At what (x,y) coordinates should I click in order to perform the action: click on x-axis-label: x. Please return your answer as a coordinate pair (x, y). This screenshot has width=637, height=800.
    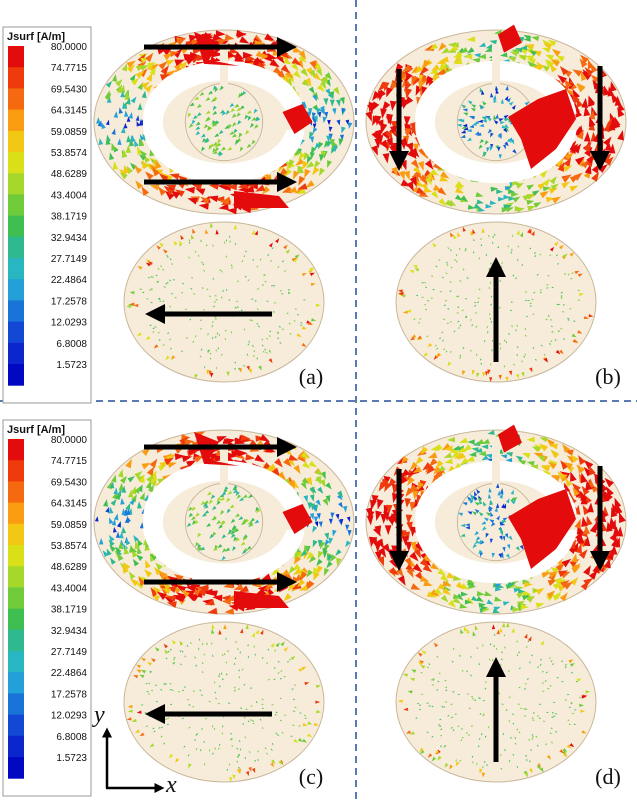
    Looking at the image, I should click on (171, 785).